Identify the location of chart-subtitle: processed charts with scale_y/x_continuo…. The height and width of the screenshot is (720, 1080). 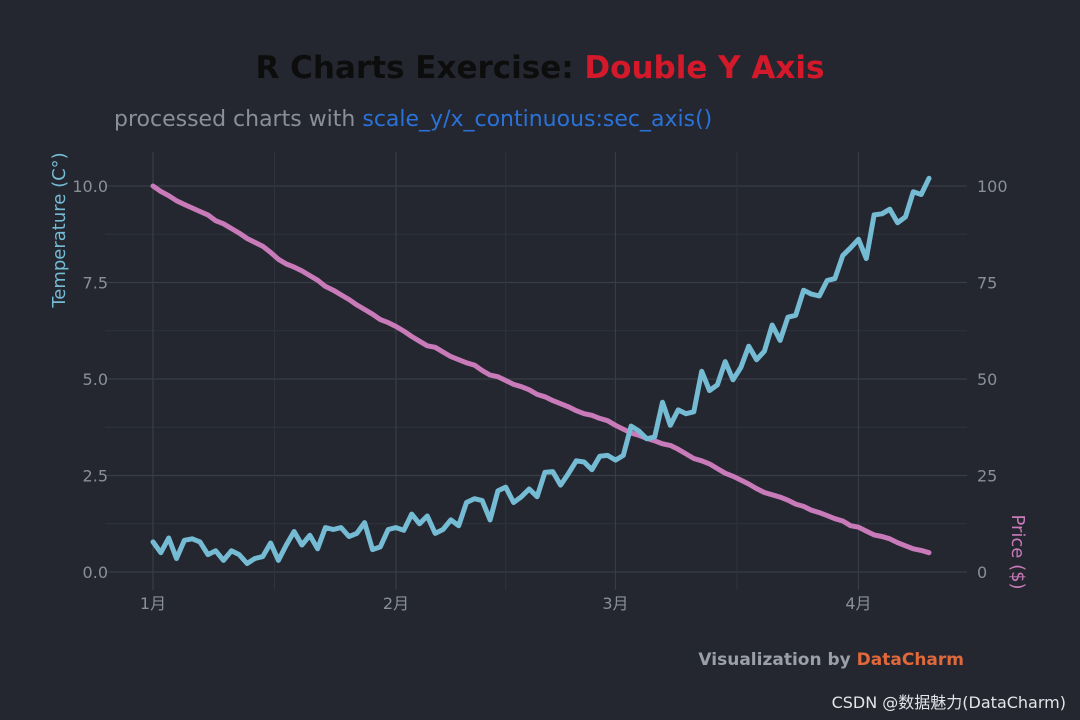
(413, 119).